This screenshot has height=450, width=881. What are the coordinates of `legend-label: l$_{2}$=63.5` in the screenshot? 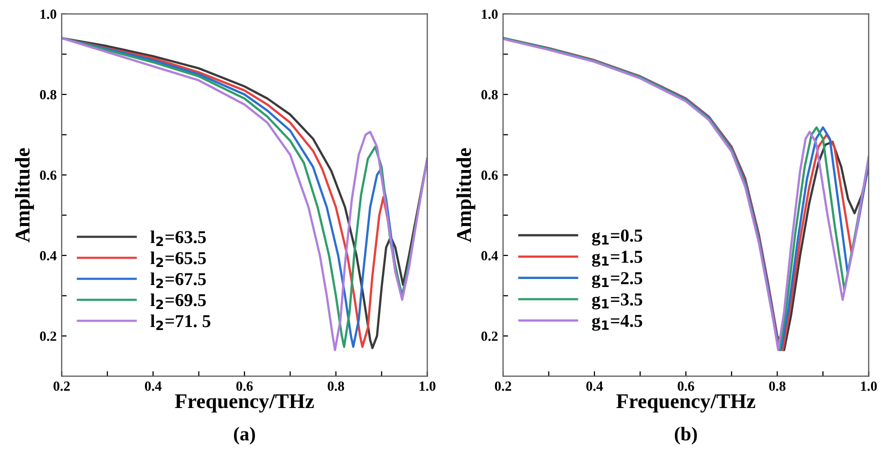 It's located at (178, 238).